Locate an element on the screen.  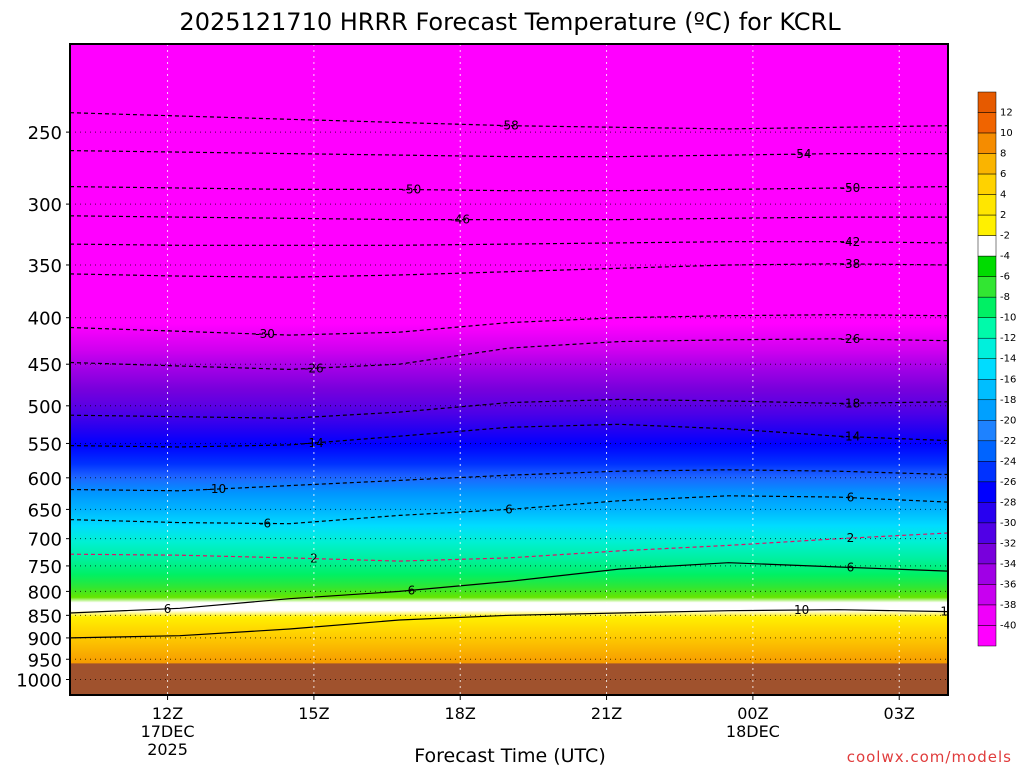
colorbar-label: -30 is located at coordinates (1008, 523).